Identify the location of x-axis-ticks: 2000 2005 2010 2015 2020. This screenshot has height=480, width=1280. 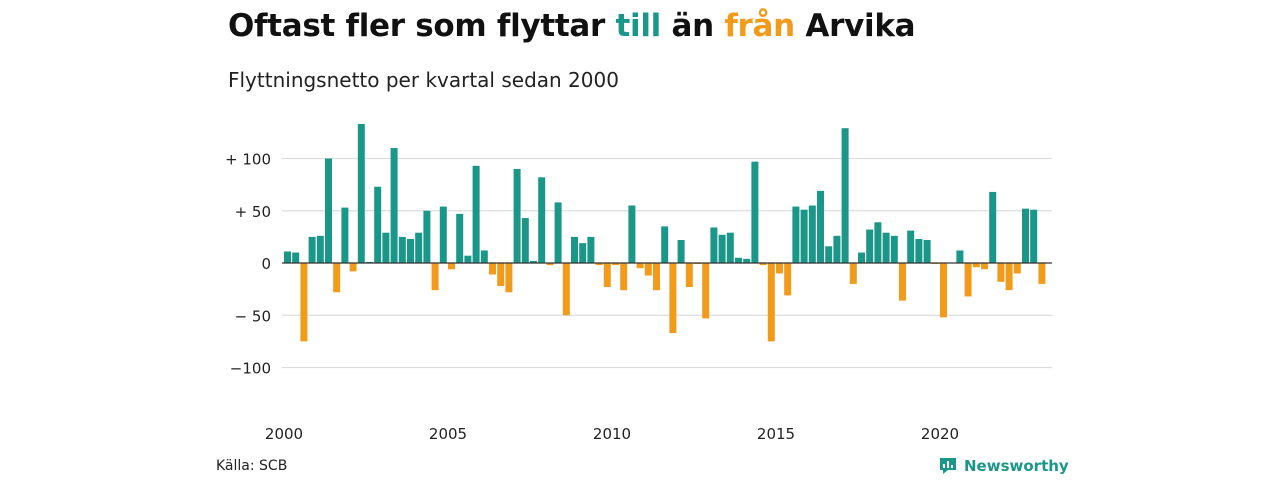
(612, 434).